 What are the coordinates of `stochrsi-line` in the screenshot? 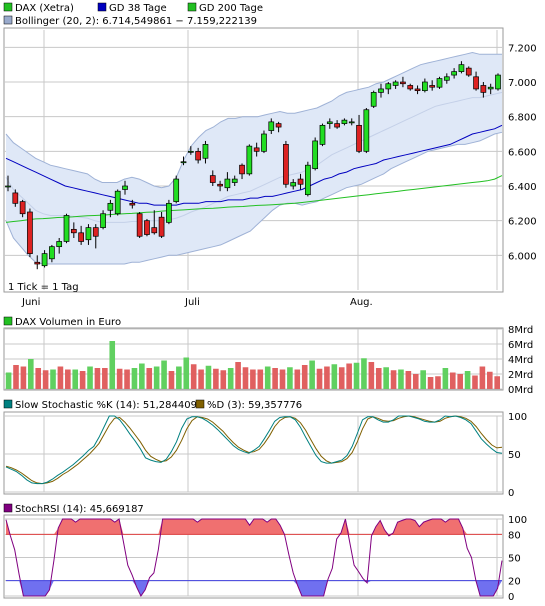 It's located at (254, 557).